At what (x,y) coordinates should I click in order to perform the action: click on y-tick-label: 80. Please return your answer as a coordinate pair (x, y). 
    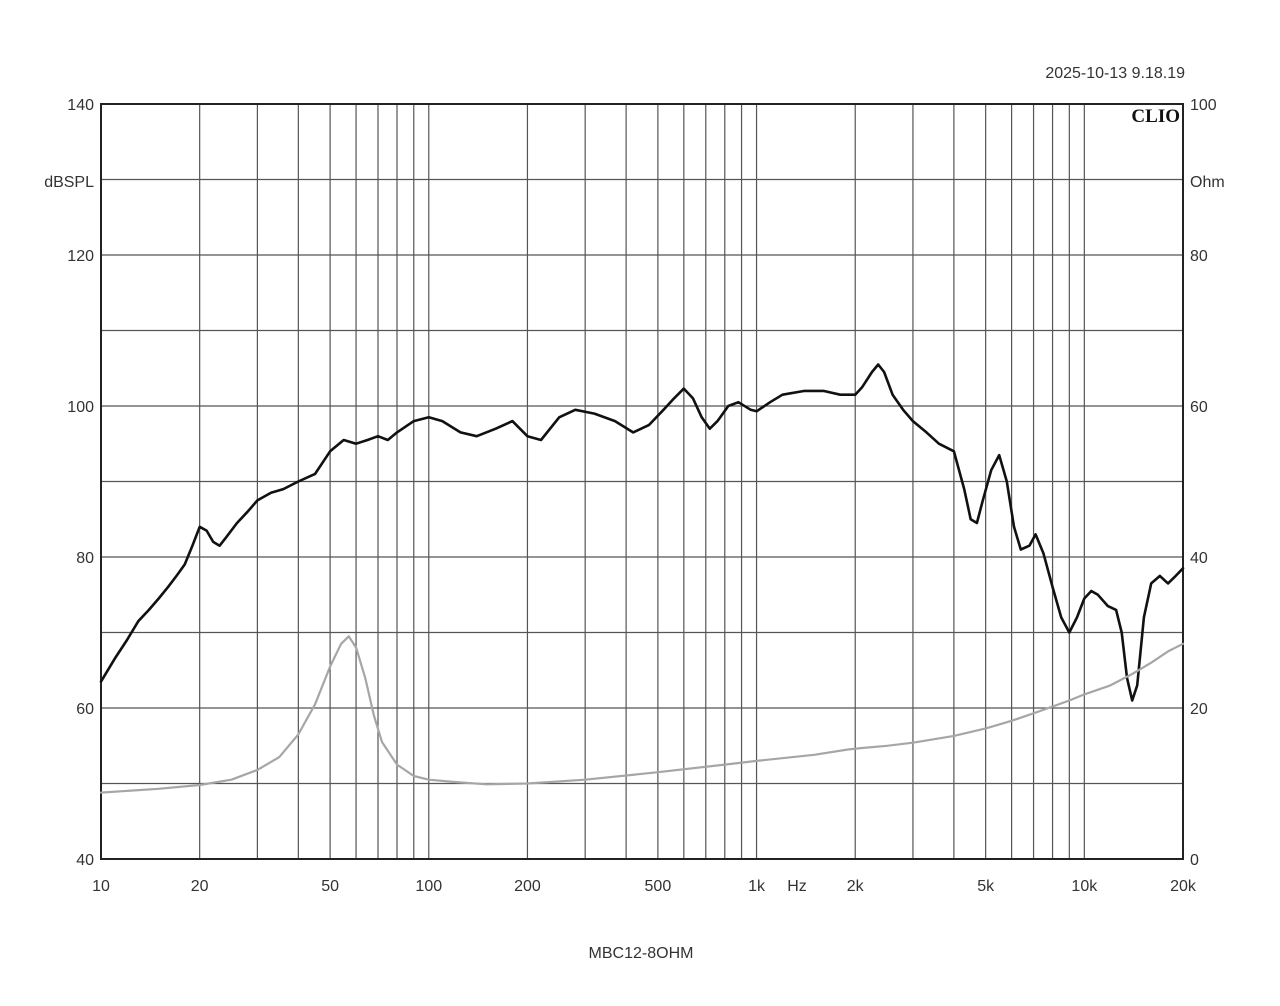
    Looking at the image, I should click on (85, 558).